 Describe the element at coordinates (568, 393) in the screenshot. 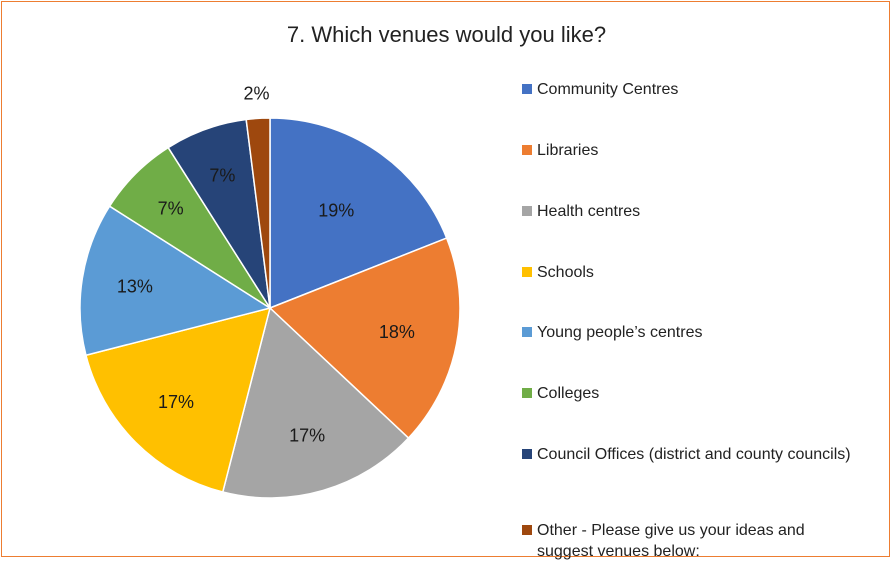

I see `legend-label: Colleges` at that location.